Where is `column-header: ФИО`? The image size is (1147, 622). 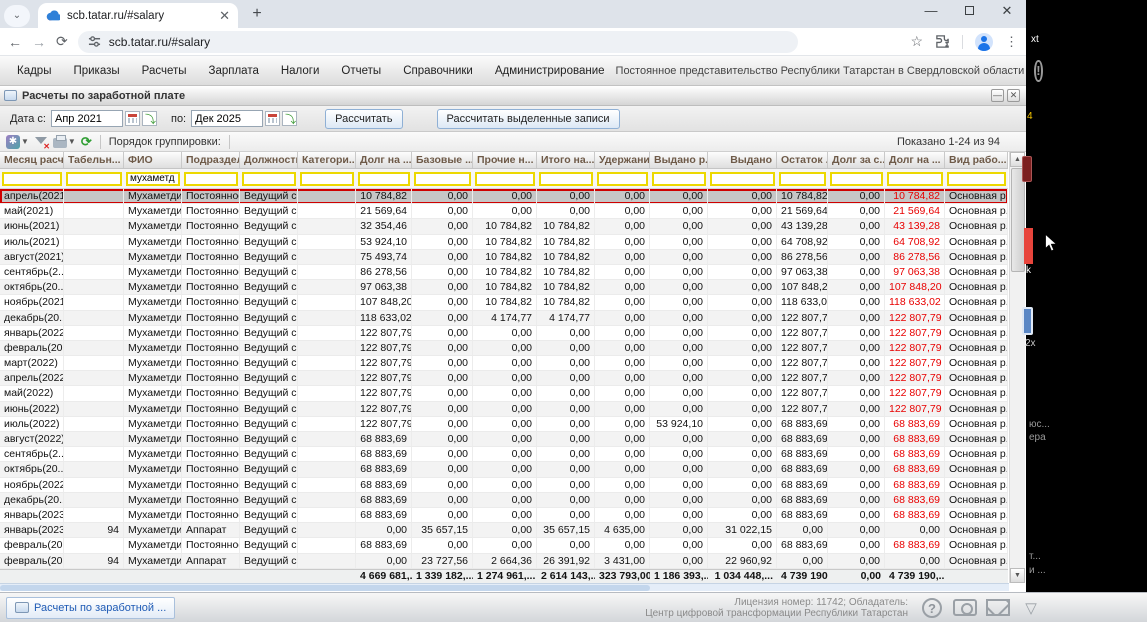
column-header: ФИО is located at coordinates (153, 160).